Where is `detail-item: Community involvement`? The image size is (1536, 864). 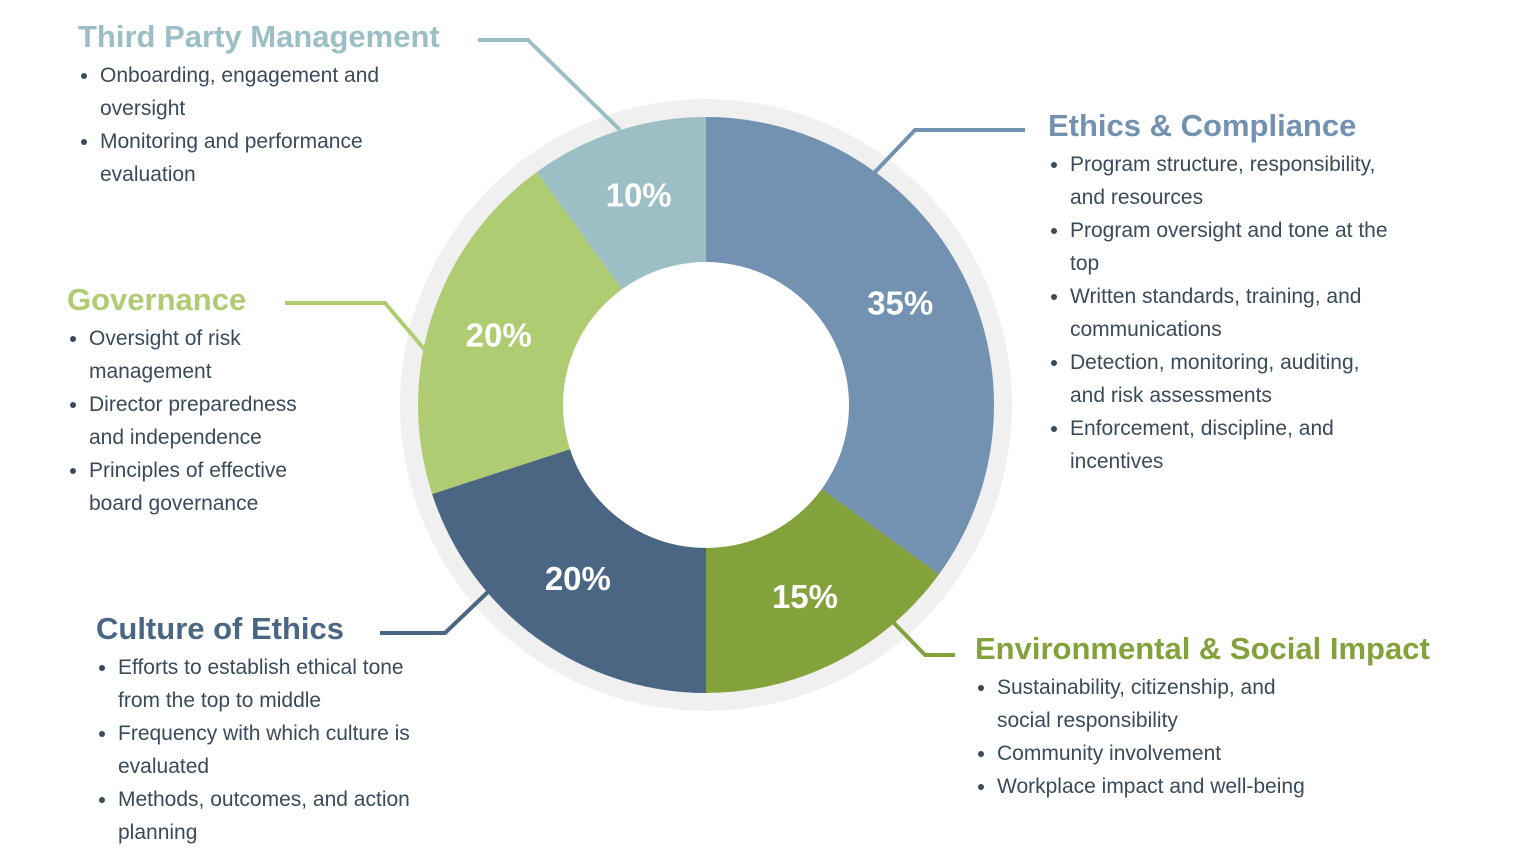
detail-item: Community involvement is located at coordinates (1151, 753).